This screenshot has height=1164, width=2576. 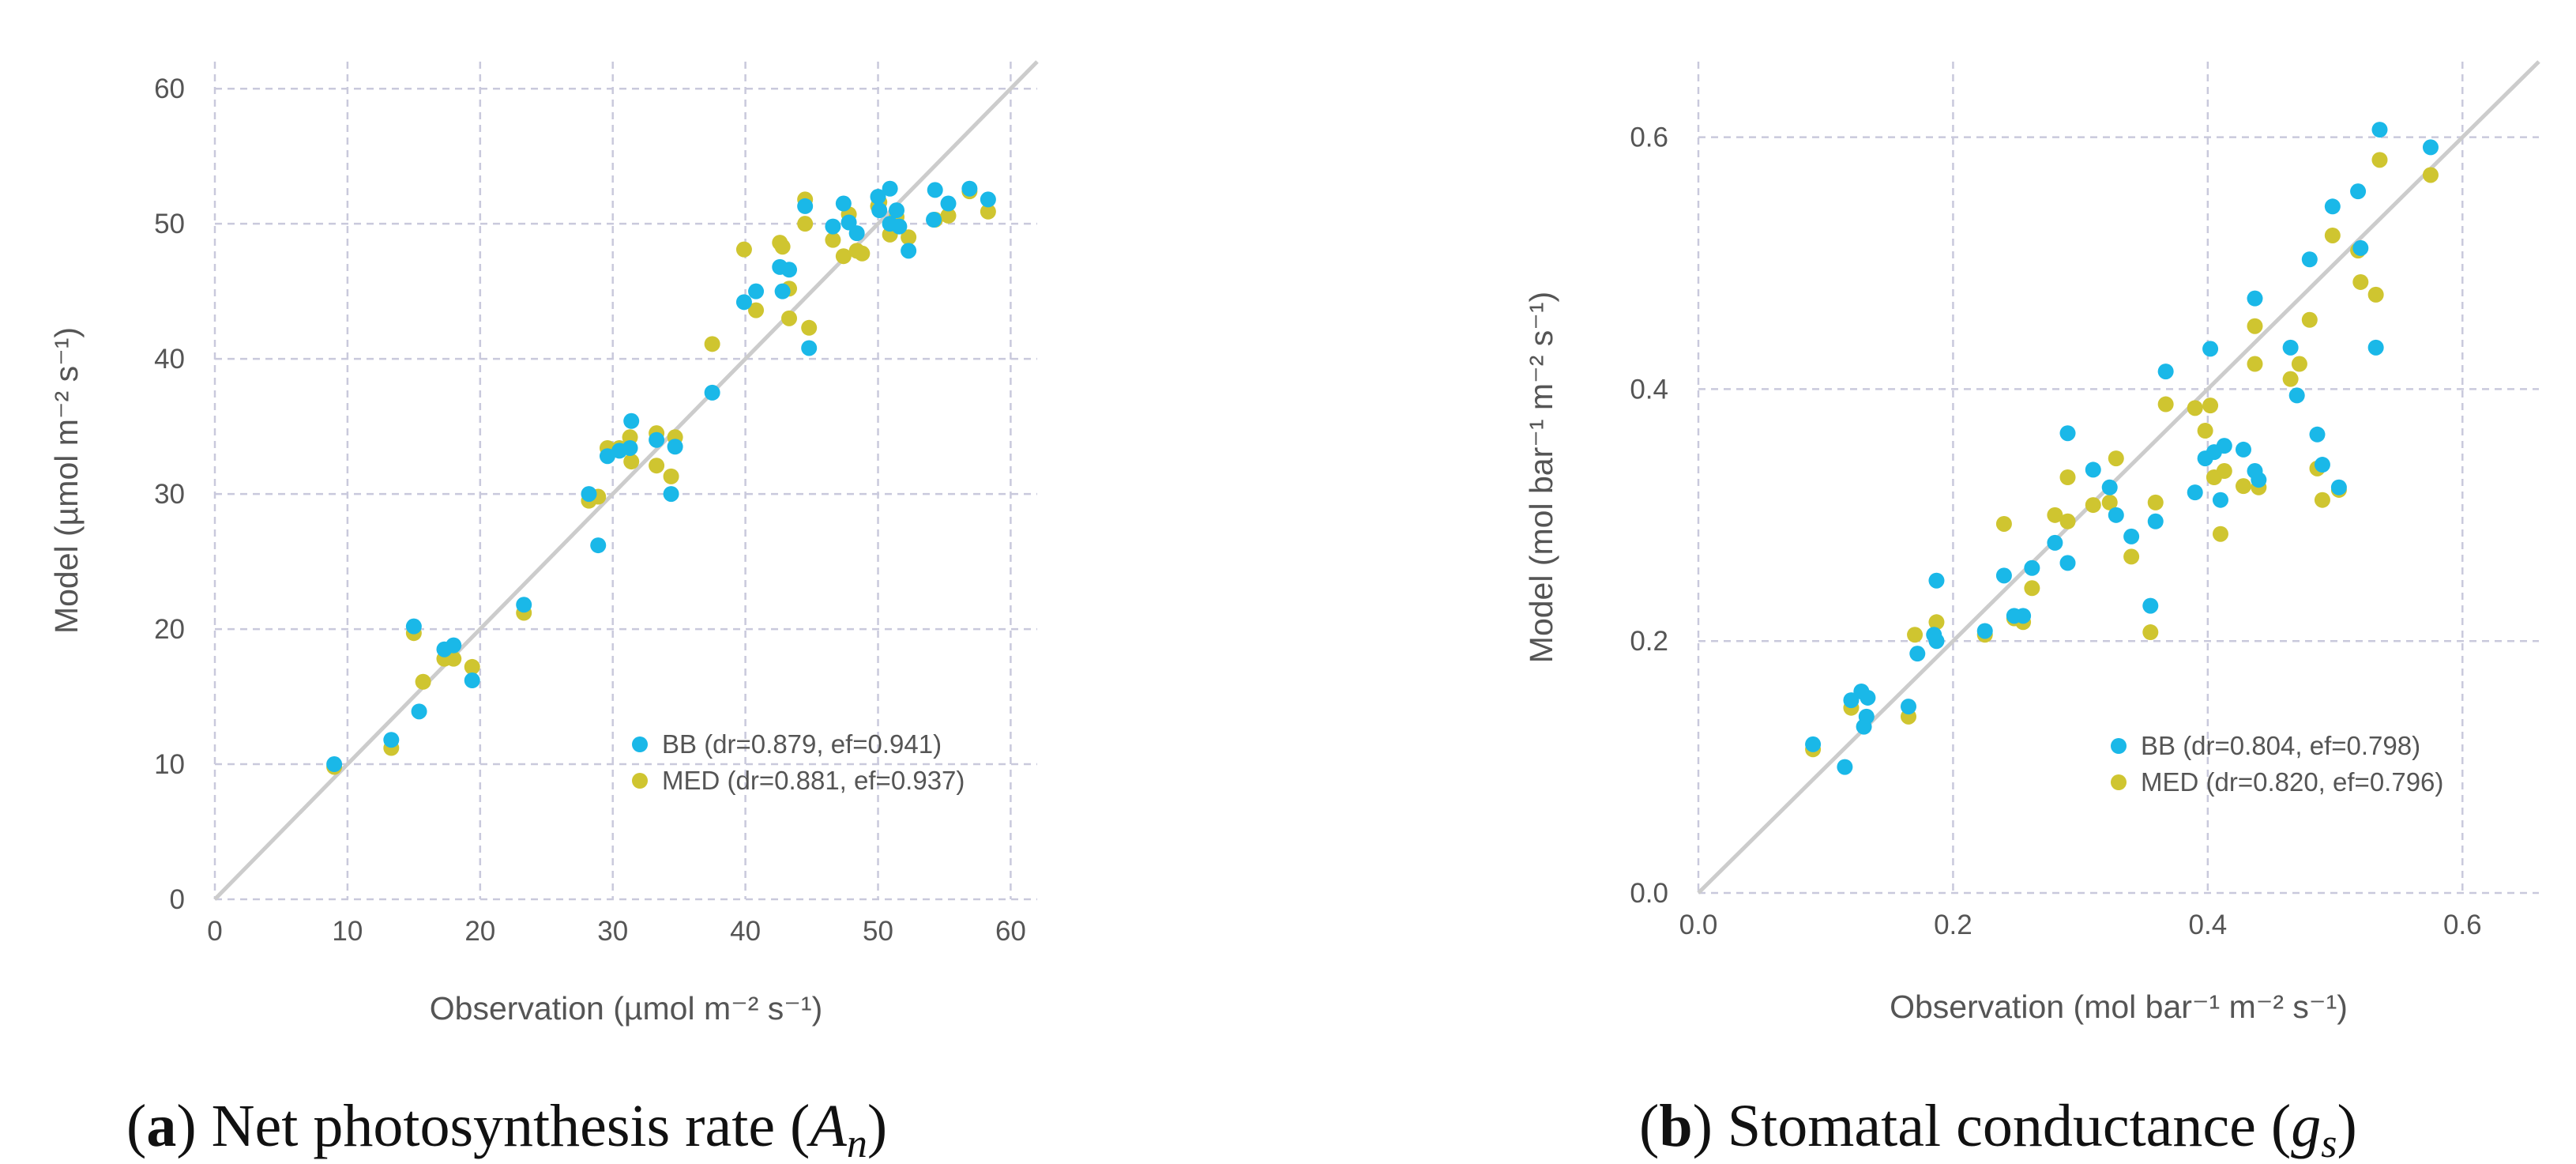 I want to click on y-tick-labels: 0 10 20 30 40 50 60, so click(x=170, y=494).